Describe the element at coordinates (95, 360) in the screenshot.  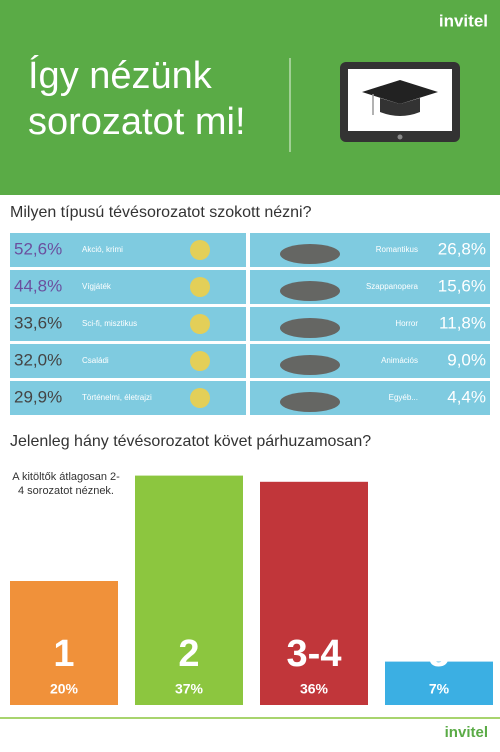
I see `category-label: Családi` at that location.